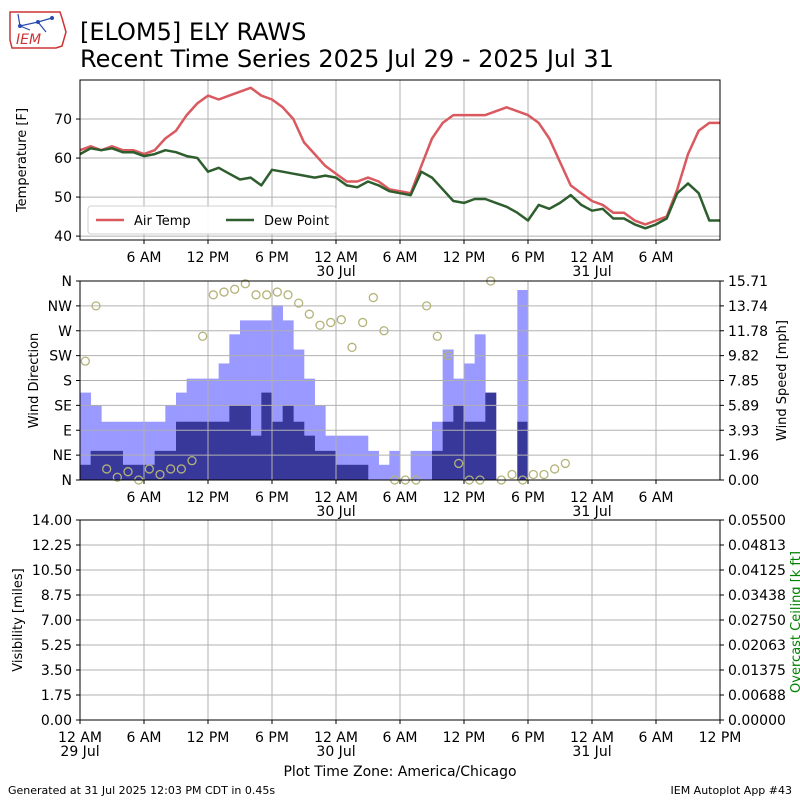 This screenshot has height=800, width=800. Describe the element at coordinates (63, 406) in the screenshot. I see `direction-tick-label: SE` at that location.